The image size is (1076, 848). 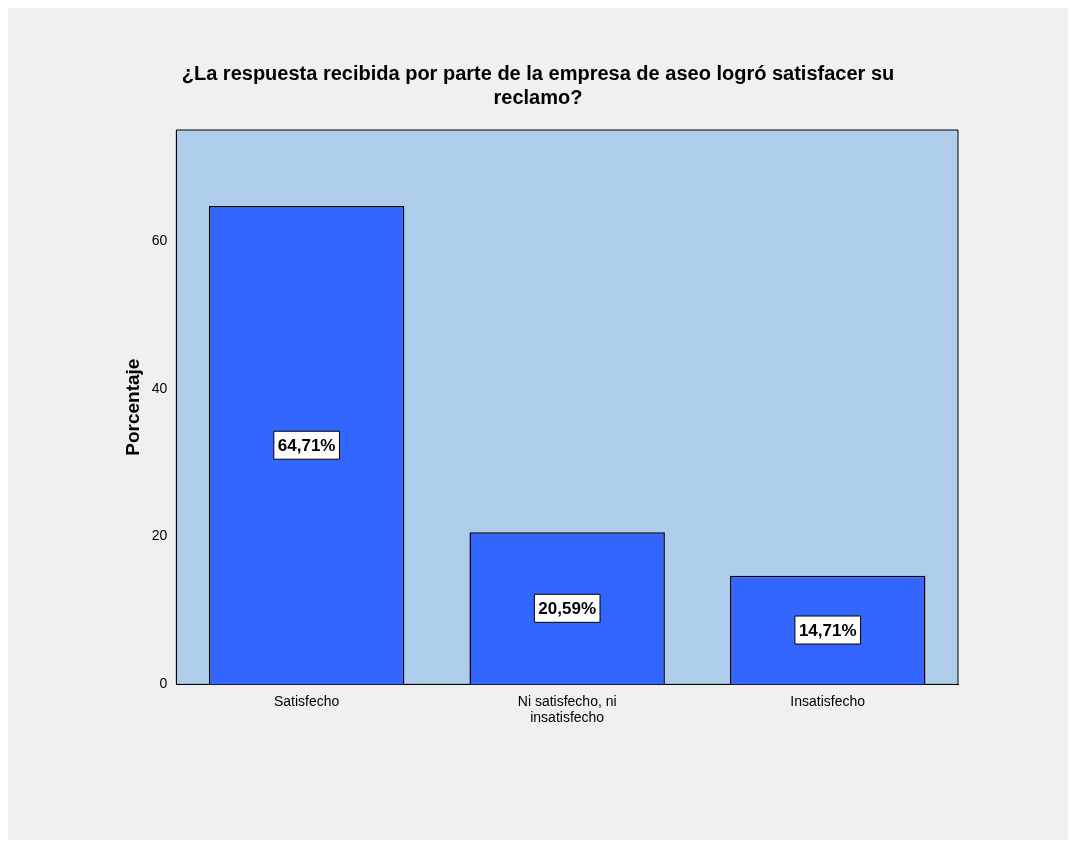 I want to click on x-tick-label: Ni satisfecho, ni insatisfecho, so click(x=567, y=709).